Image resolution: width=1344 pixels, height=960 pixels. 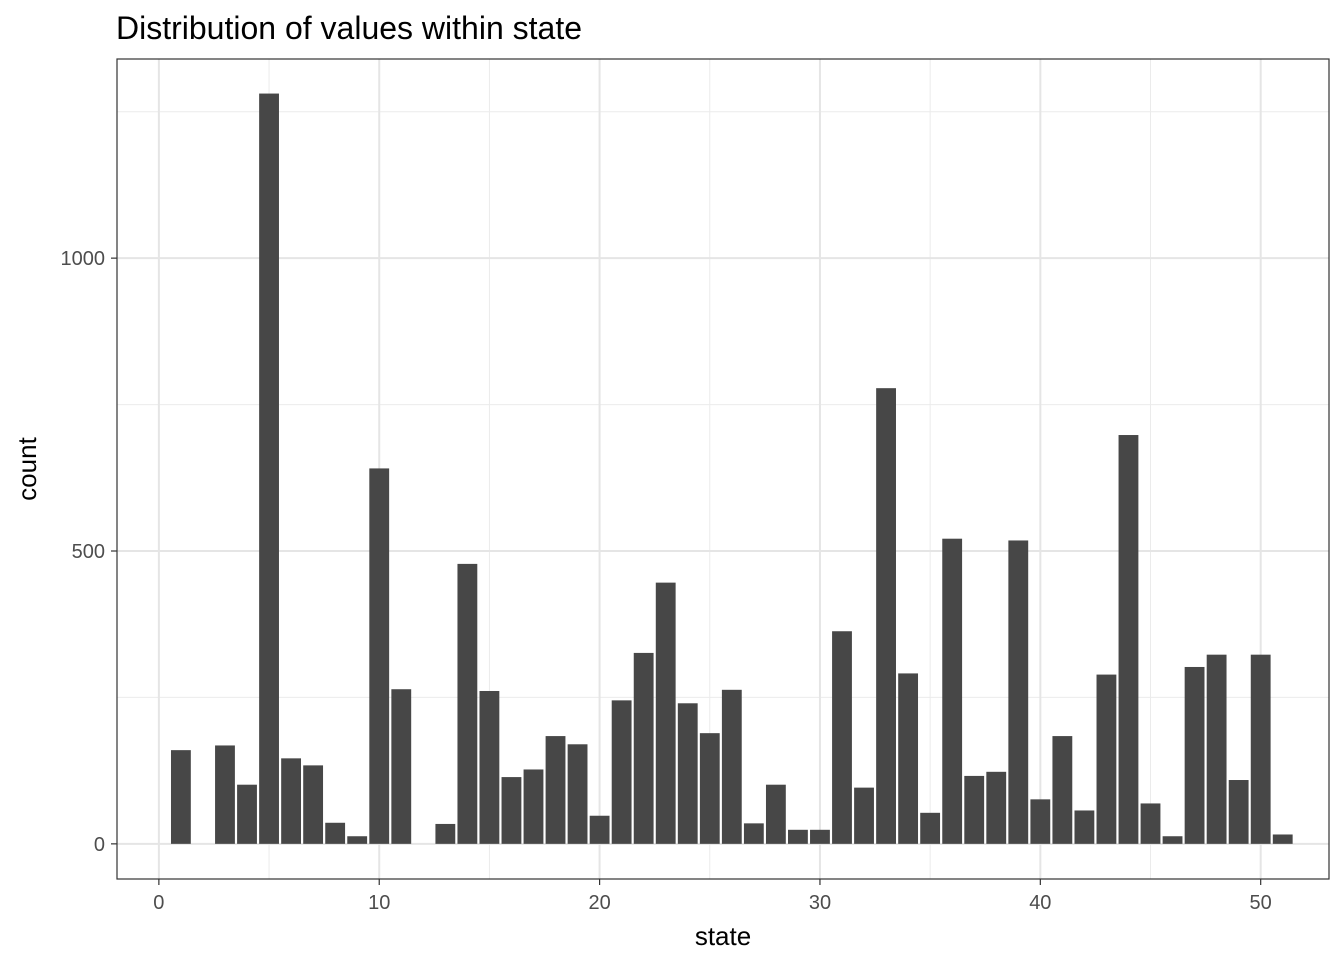 What do you see at coordinates (27, 468) in the screenshot?
I see `y-axis-title: count` at bounding box center [27, 468].